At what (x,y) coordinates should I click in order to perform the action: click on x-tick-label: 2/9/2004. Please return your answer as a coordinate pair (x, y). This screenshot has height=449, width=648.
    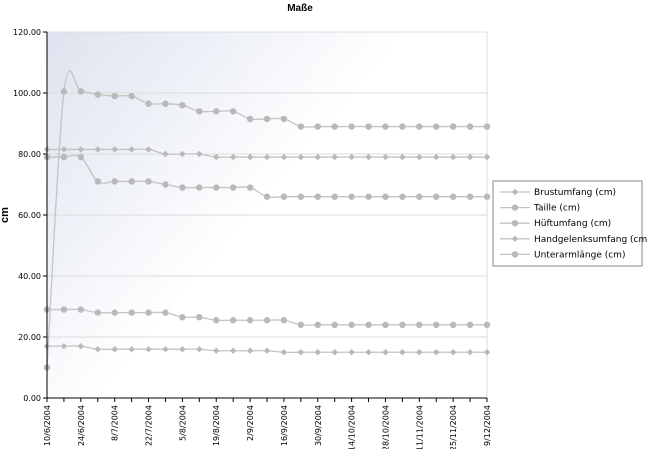
    Looking at the image, I should click on (250, 423).